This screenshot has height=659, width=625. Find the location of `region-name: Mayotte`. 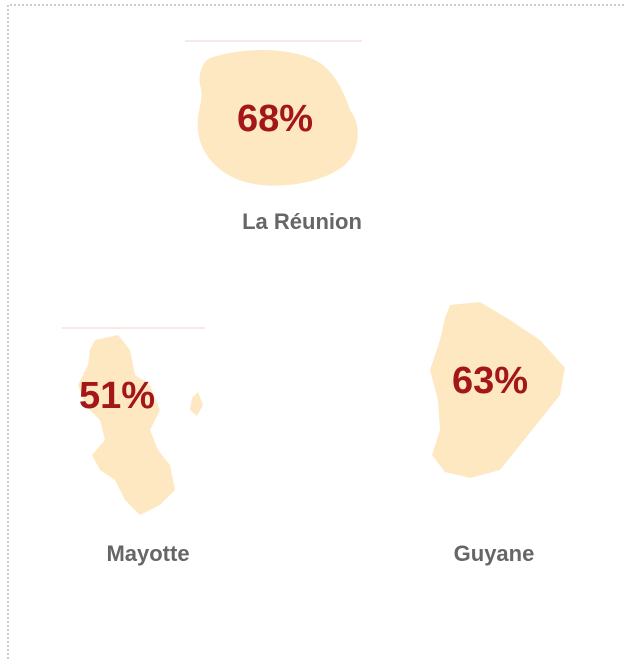

region-name: Mayotte is located at coordinates (147, 553).